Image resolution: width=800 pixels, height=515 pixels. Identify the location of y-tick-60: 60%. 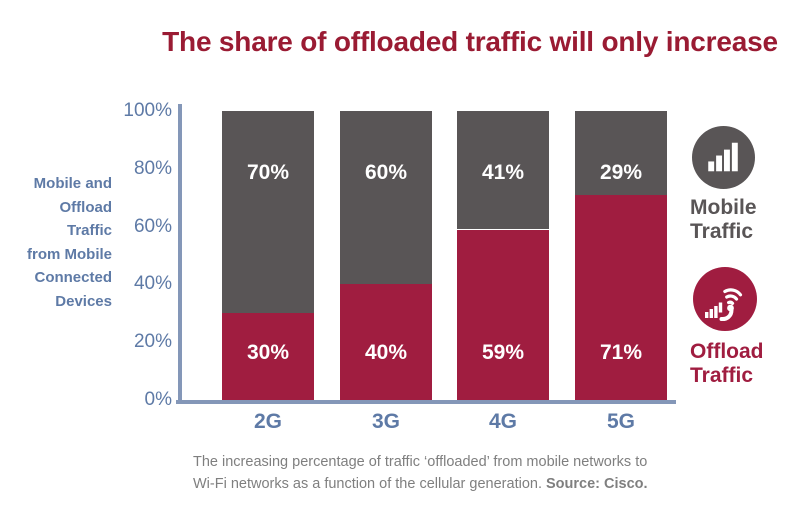
(152, 226).